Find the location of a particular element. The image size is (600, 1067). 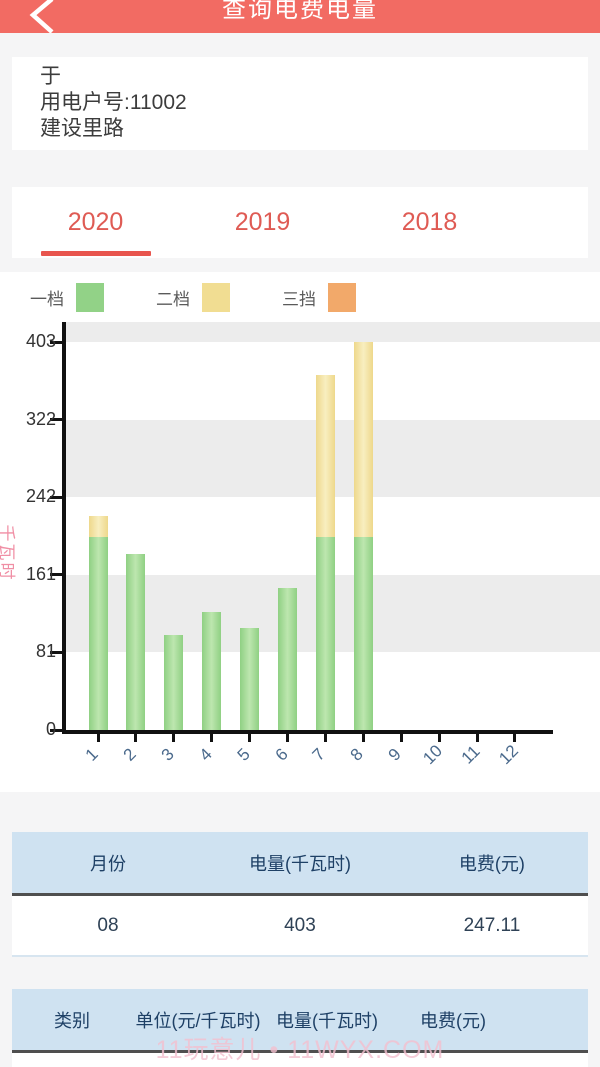

x-tick-label: 2 is located at coordinates (129, 754).